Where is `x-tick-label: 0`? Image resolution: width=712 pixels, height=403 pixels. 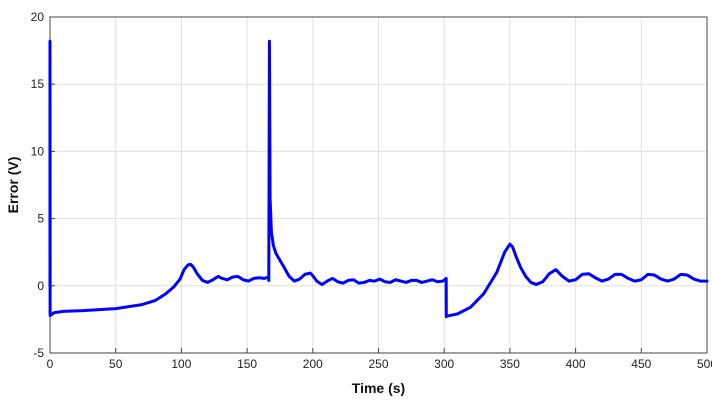 x-tick-label: 0 is located at coordinates (50, 364).